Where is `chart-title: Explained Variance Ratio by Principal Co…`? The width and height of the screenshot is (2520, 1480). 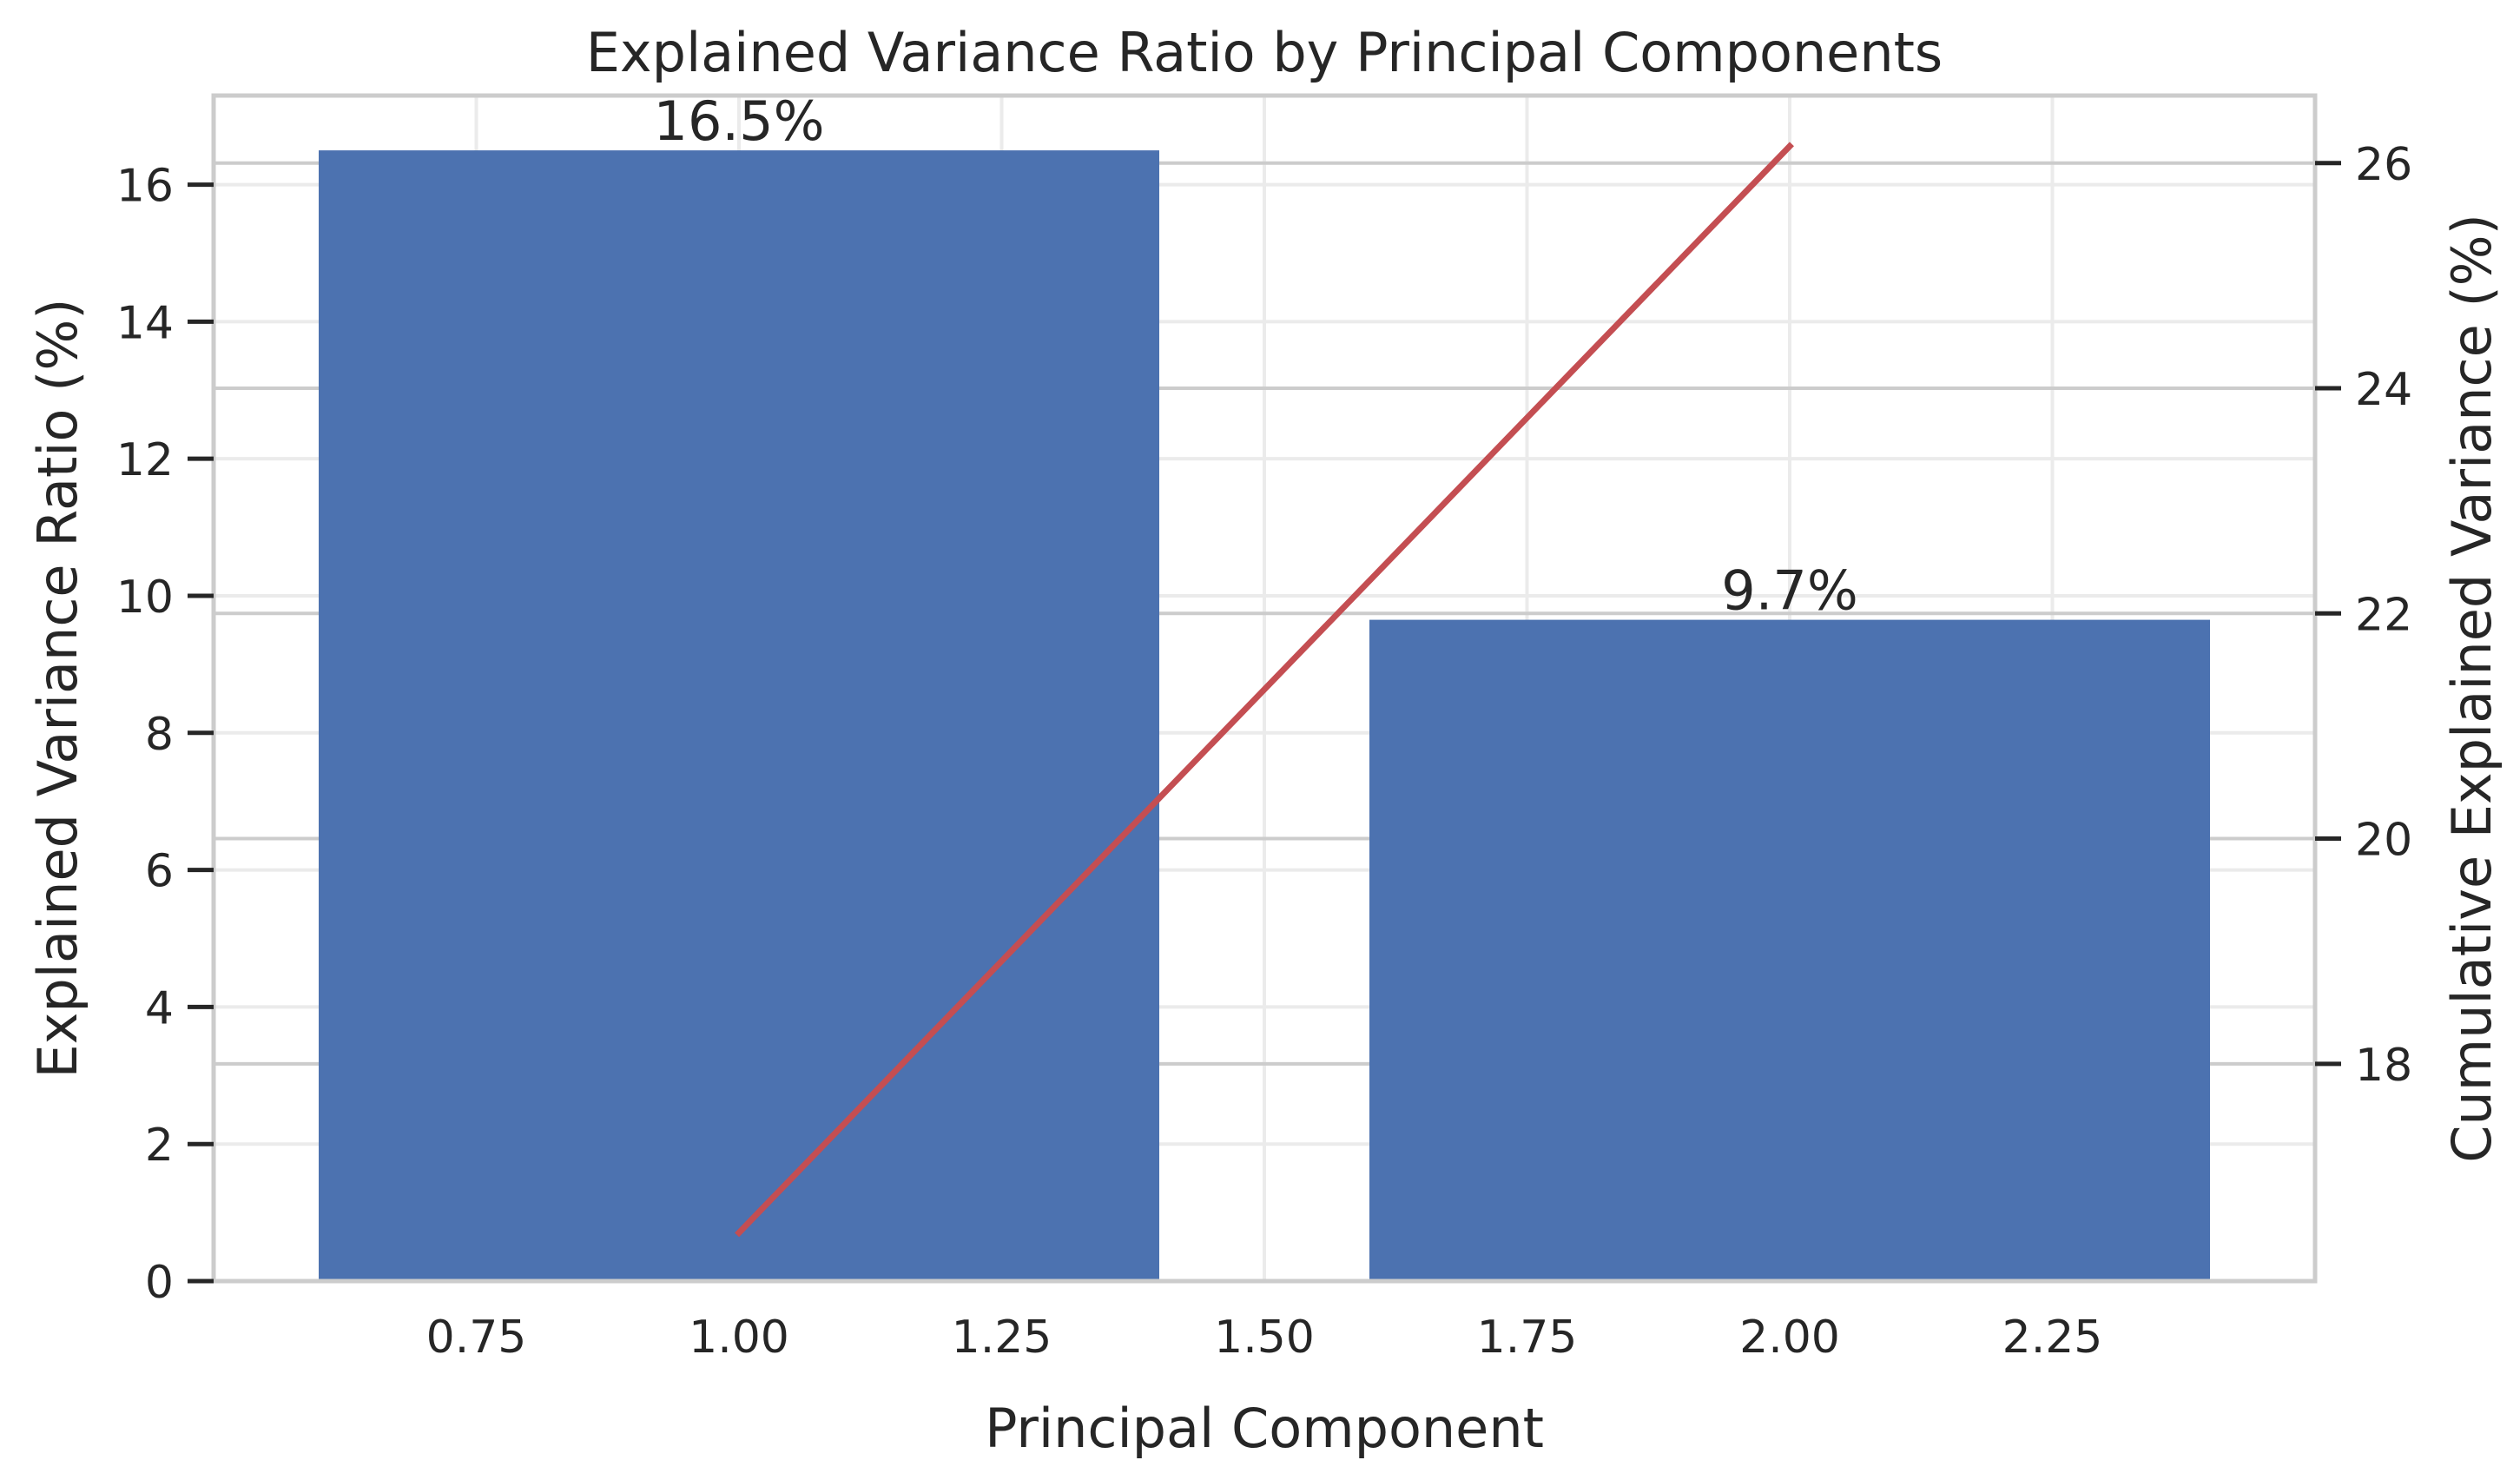 chart-title: Explained Variance Ratio by Principal Co… is located at coordinates (1264, 52).